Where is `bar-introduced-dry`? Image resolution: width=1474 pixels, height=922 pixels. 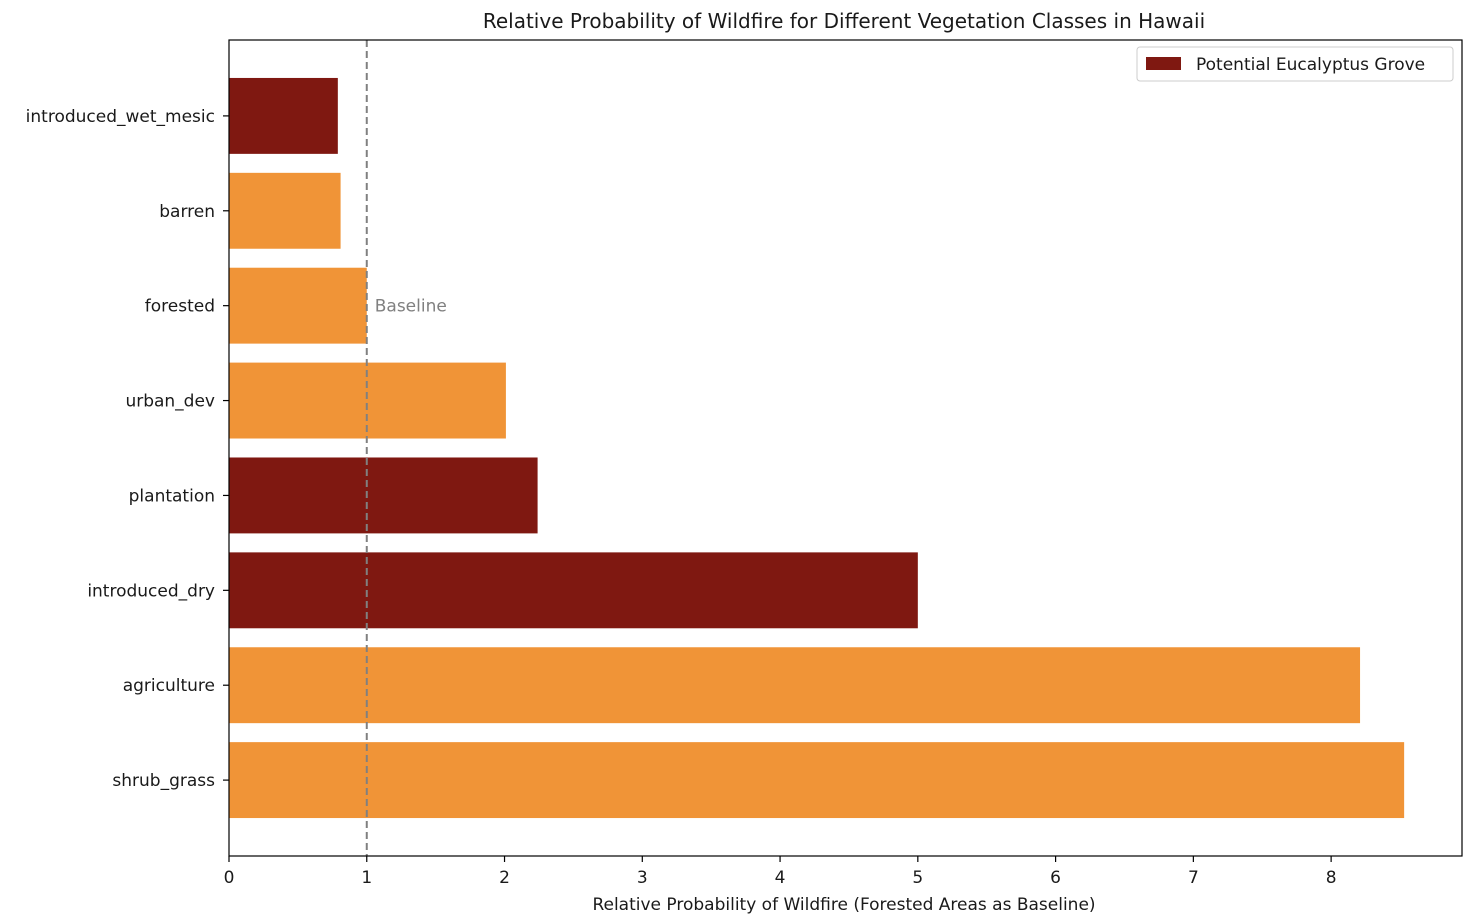
bar-introduced-dry is located at coordinates (573, 590).